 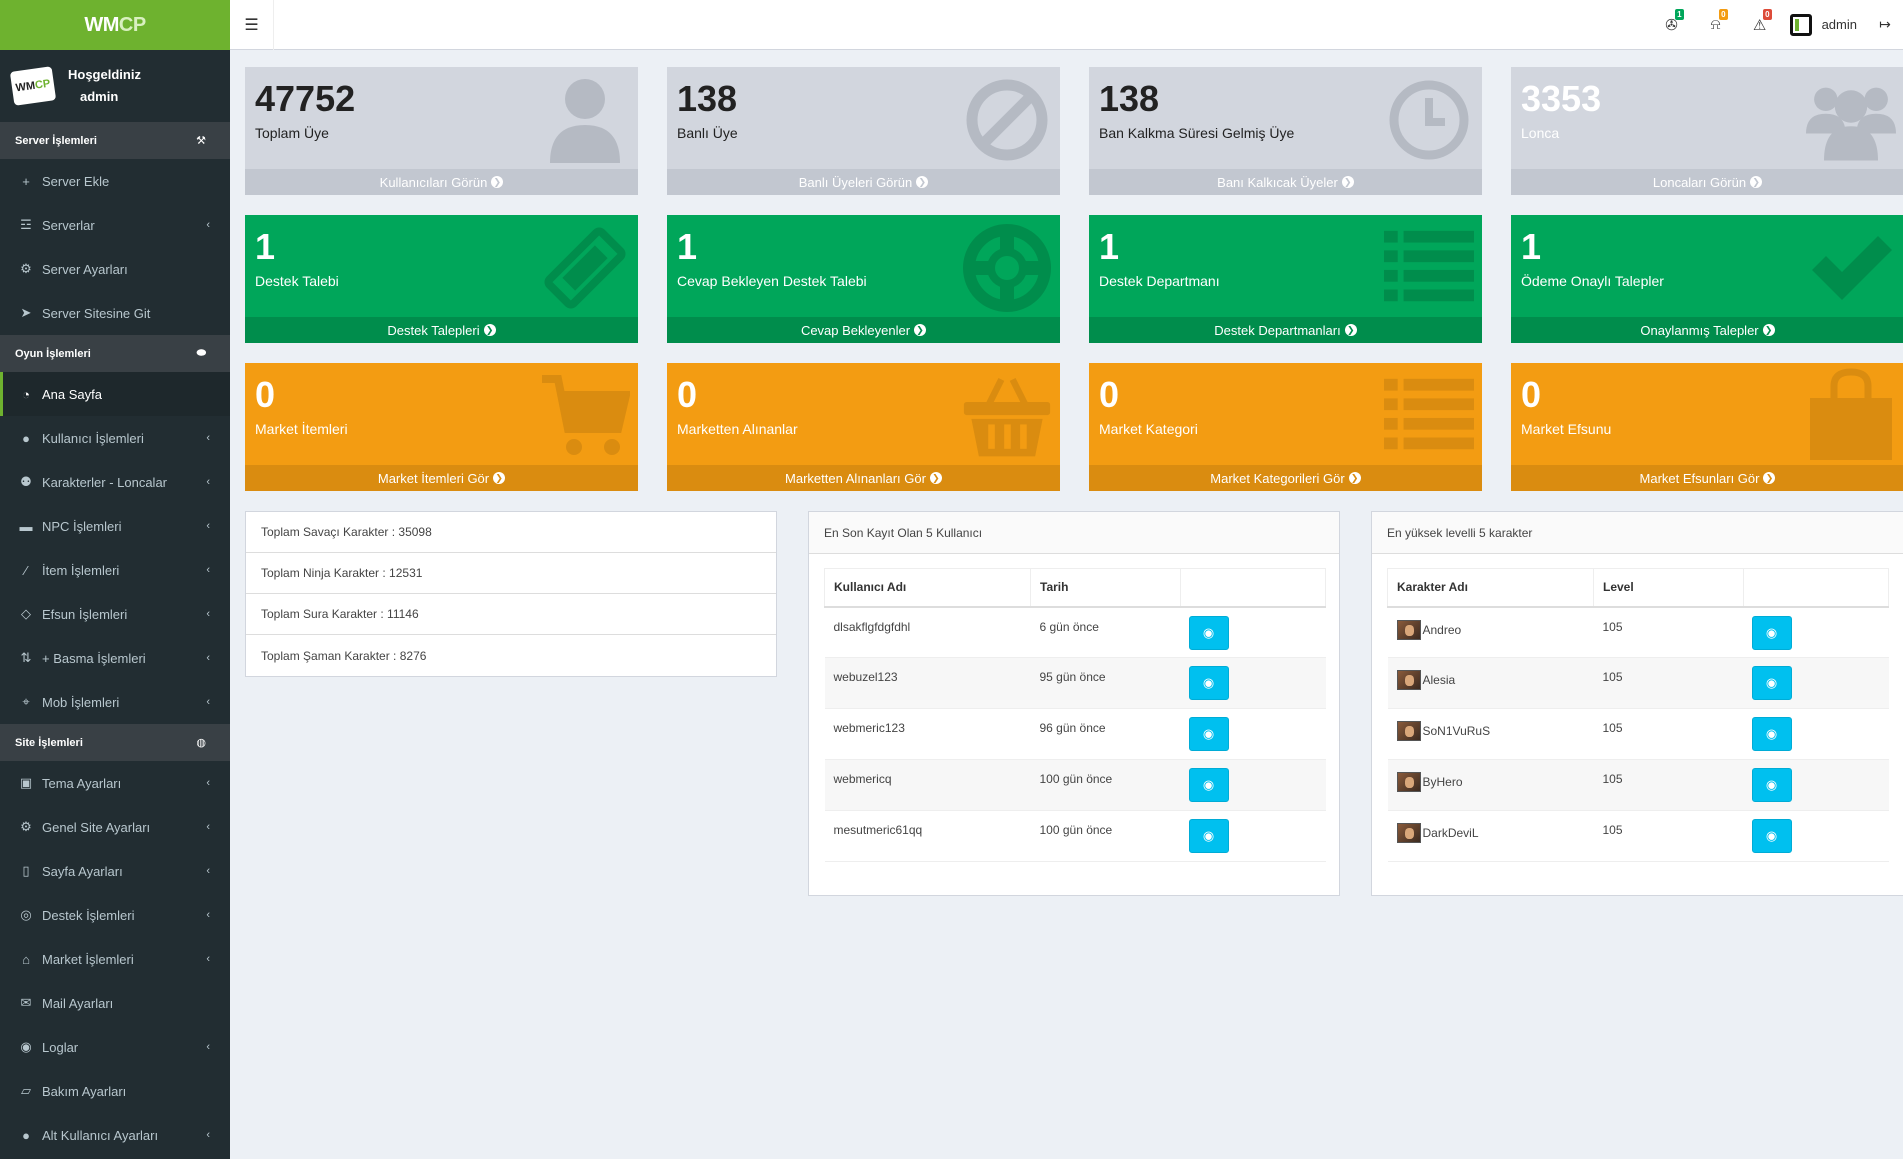 I want to click on sidebar-item-sayfa-ayarlar: ▯ Sayfa Ayarları ‹, so click(x=115, y=871).